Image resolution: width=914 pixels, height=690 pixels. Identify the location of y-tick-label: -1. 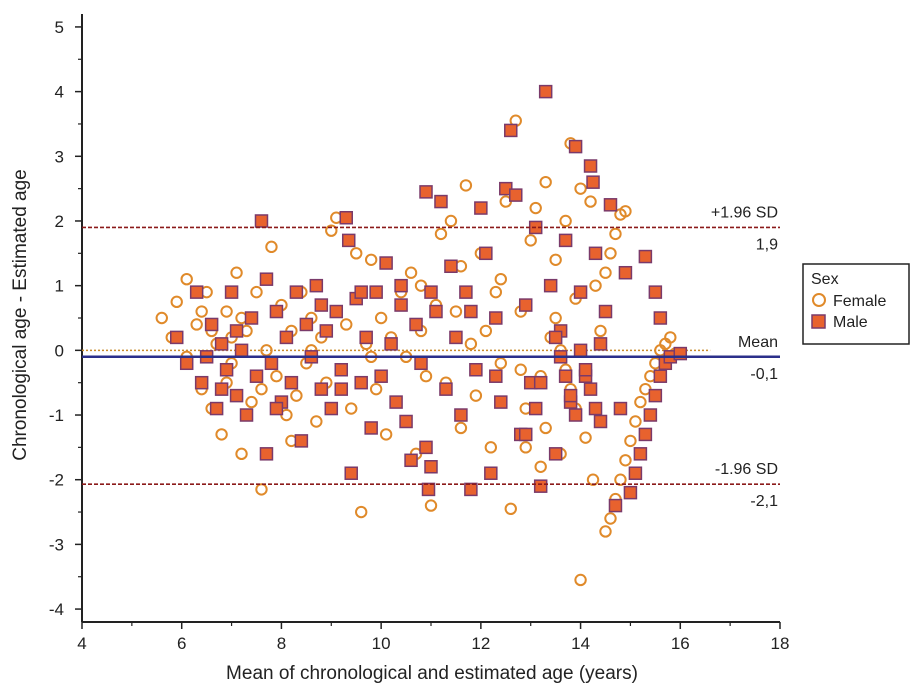
(56, 415).